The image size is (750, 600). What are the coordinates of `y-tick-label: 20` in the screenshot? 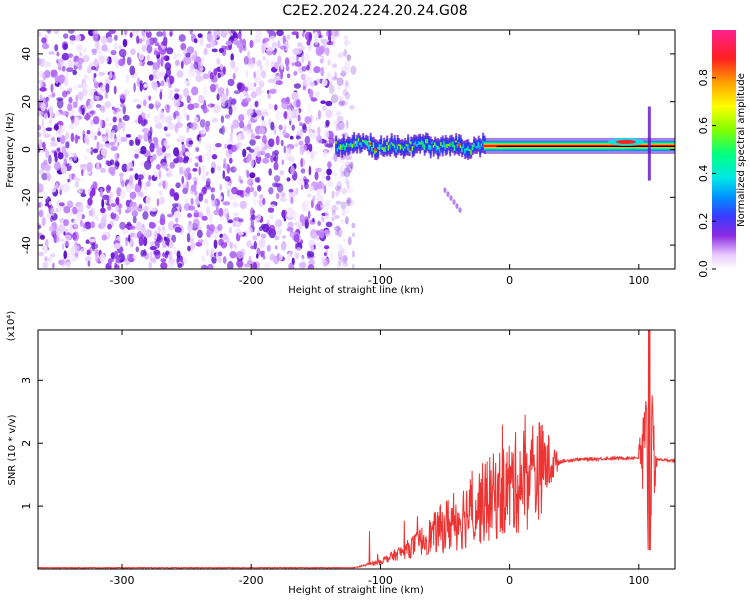 It's located at (26, 102).